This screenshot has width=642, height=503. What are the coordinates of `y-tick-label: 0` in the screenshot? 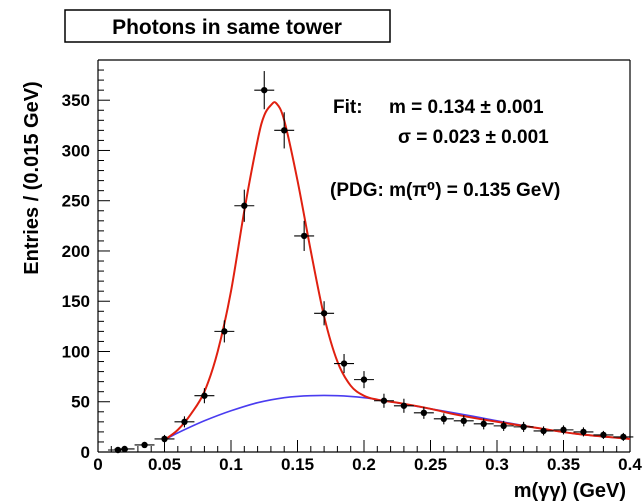 It's located at (85, 452).